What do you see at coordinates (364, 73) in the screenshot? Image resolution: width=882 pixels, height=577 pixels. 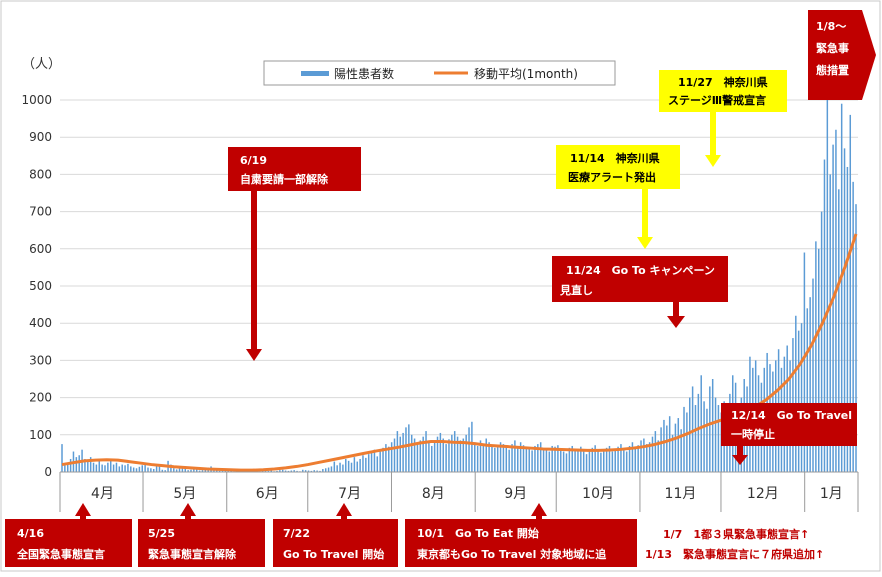 I see `legend-label-bars: 陽性患者数` at bounding box center [364, 73].